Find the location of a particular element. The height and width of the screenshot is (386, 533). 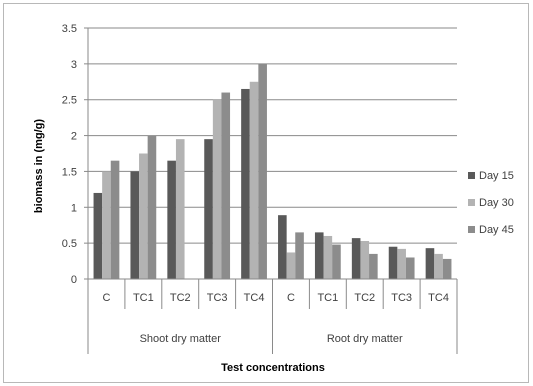

y-tick-label: 0 is located at coordinates (74, 280).